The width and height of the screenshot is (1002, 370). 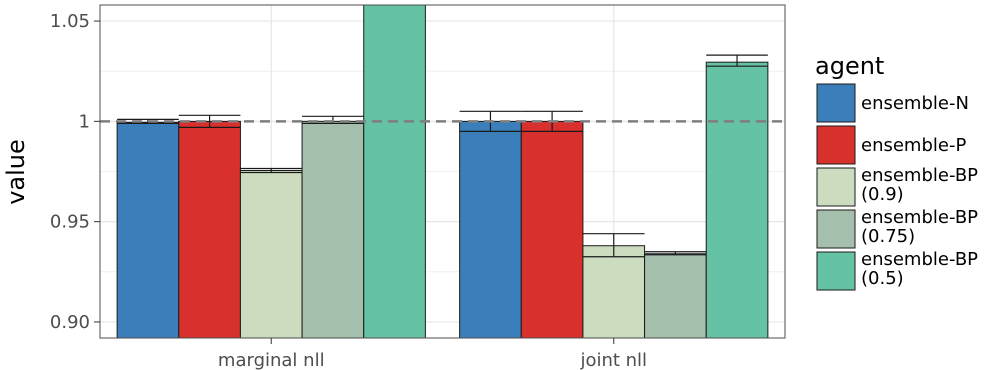 I want to click on y-tick-label: 0.90, so click(x=70, y=322).